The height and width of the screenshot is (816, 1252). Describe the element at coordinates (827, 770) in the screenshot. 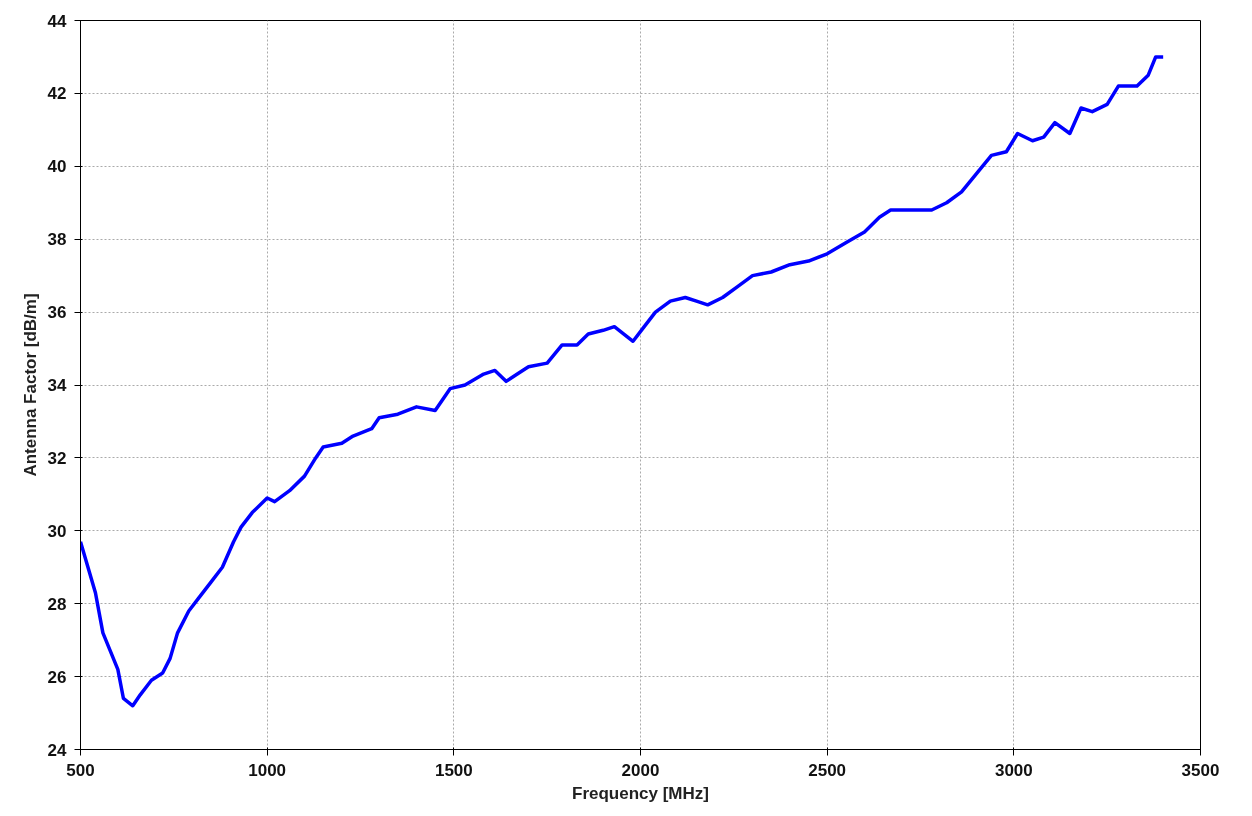

I see `x-tick-label: 2500` at that location.